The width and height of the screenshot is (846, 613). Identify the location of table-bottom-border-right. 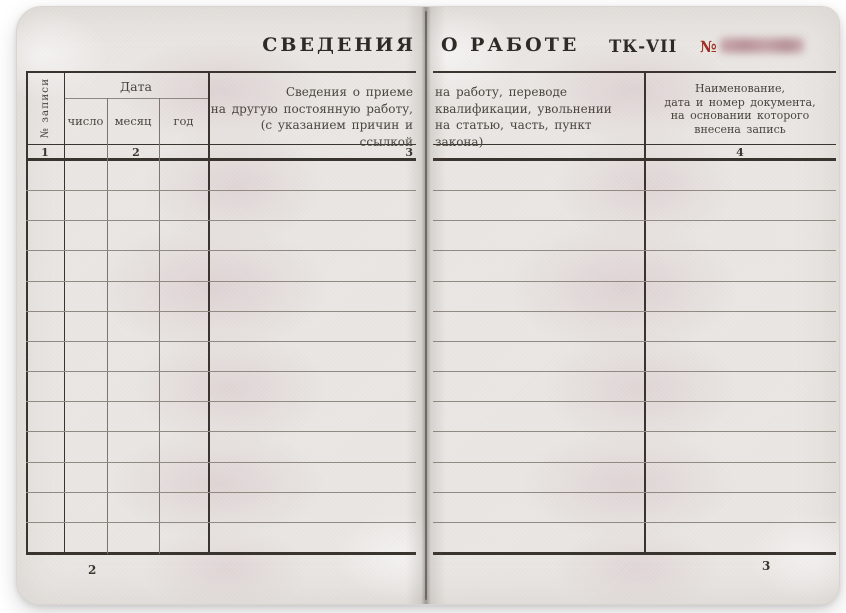
(634, 553).